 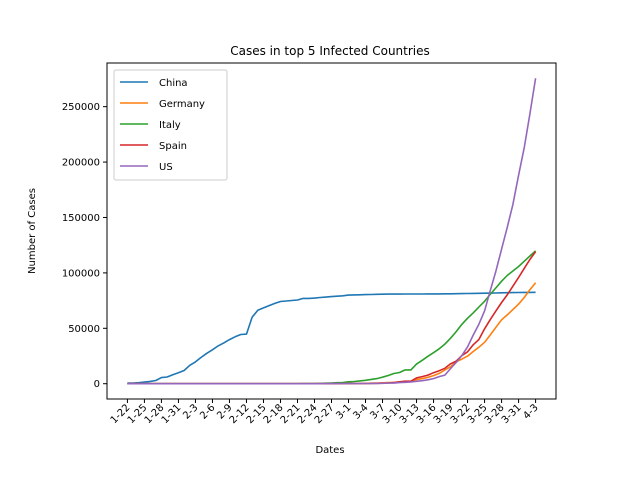 I want to click on x-tick-label: 3-4, so click(x=360, y=411).